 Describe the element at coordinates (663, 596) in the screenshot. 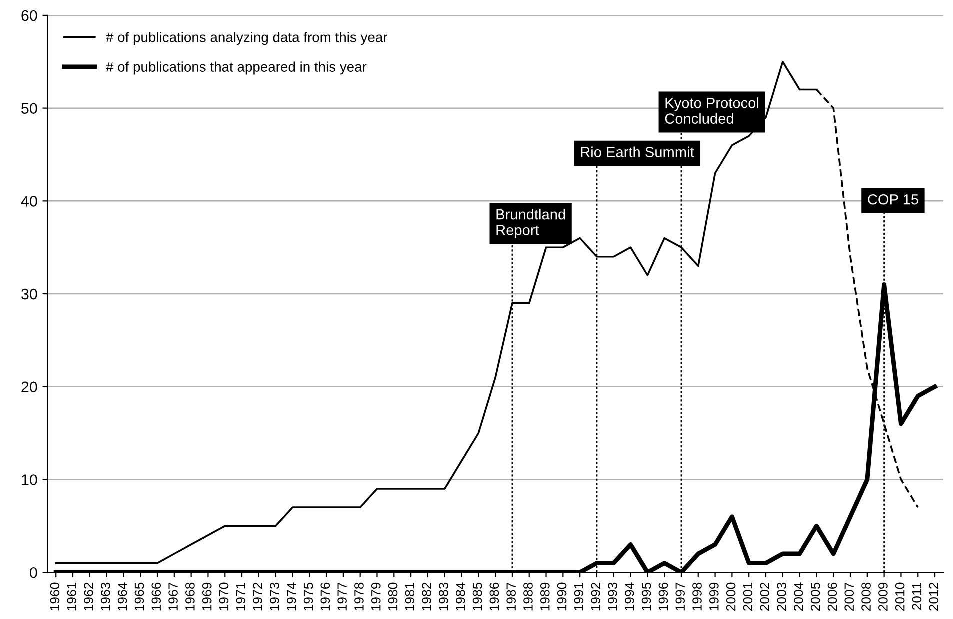

I see `x-tick-label: 1996` at that location.